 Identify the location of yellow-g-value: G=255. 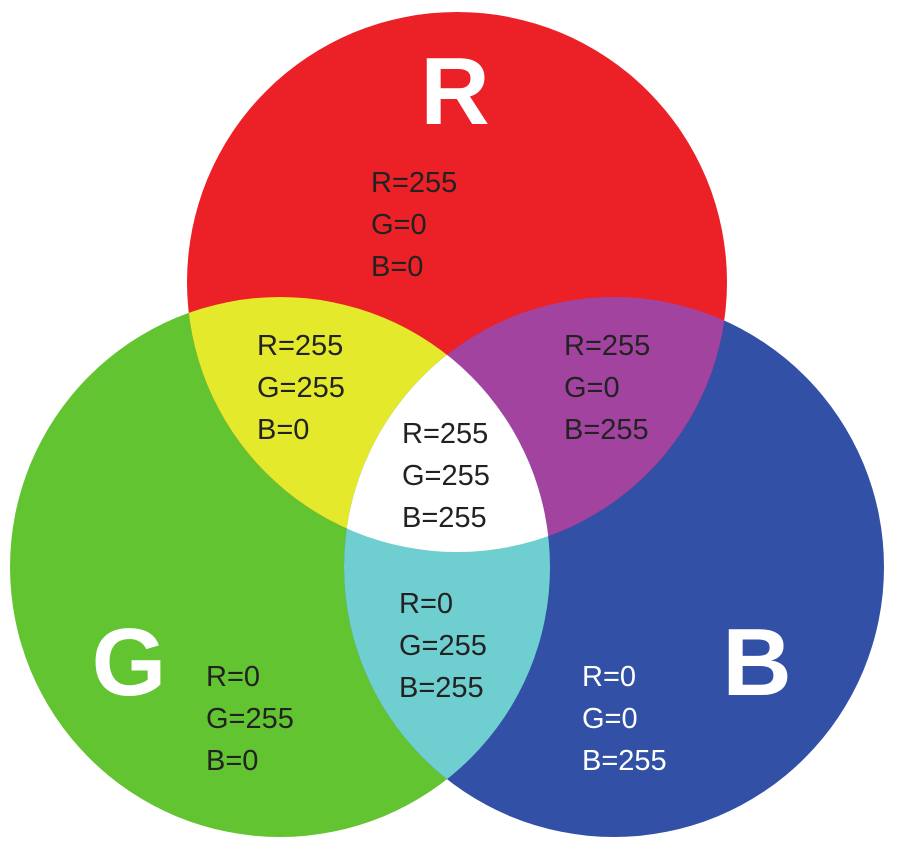
(301, 388).